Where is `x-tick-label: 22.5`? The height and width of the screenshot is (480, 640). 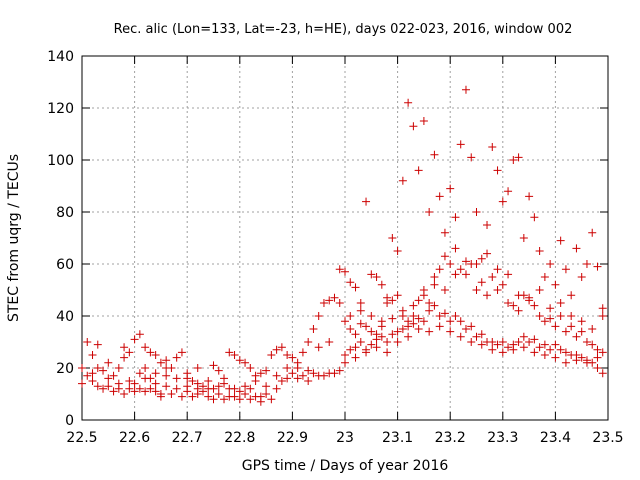 x-tick-label: 22.5 is located at coordinates (81, 438).